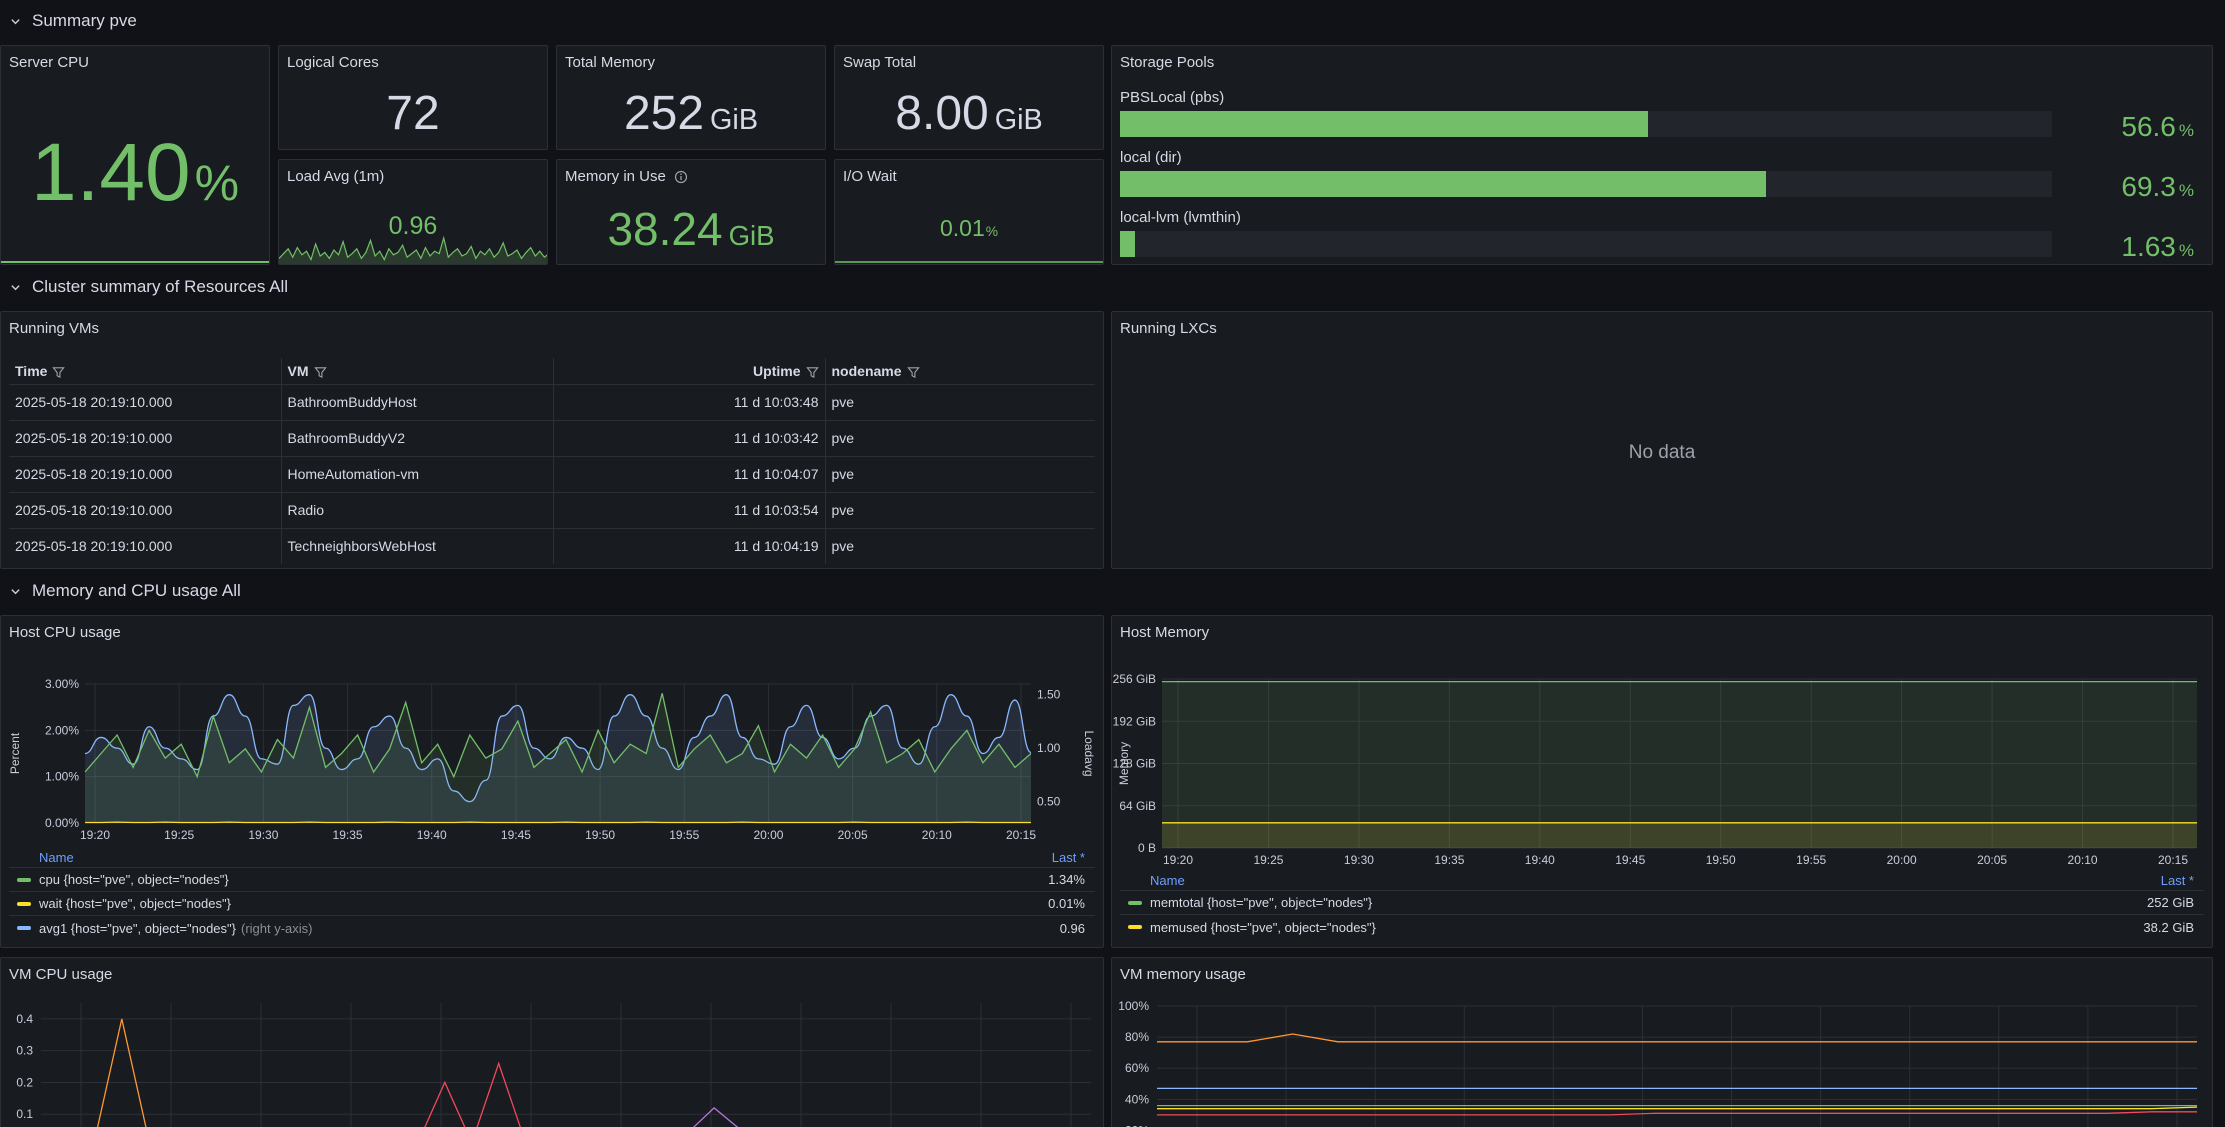 The height and width of the screenshot is (1127, 2225). What do you see at coordinates (1359, 860) in the screenshot?
I see `x-tick-label: 19:30` at bounding box center [1359, 860].